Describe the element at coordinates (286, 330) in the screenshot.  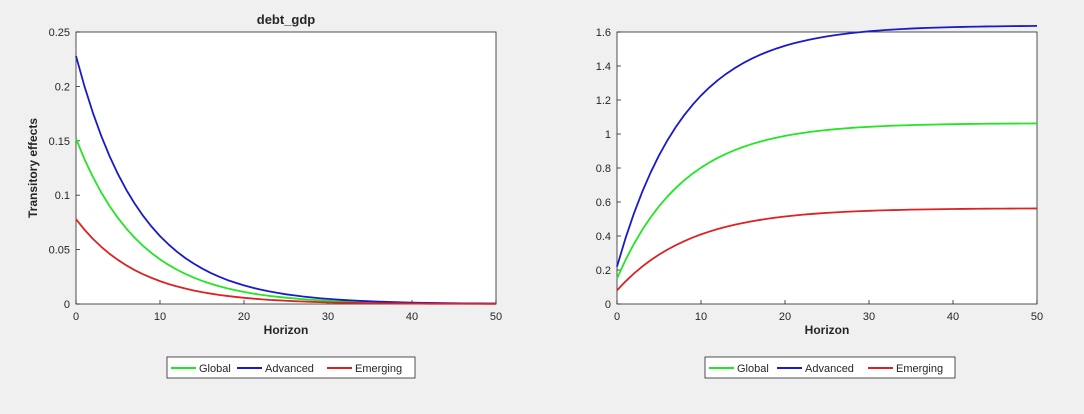
I see `chart-left-xlabel: Horizon` at that location.